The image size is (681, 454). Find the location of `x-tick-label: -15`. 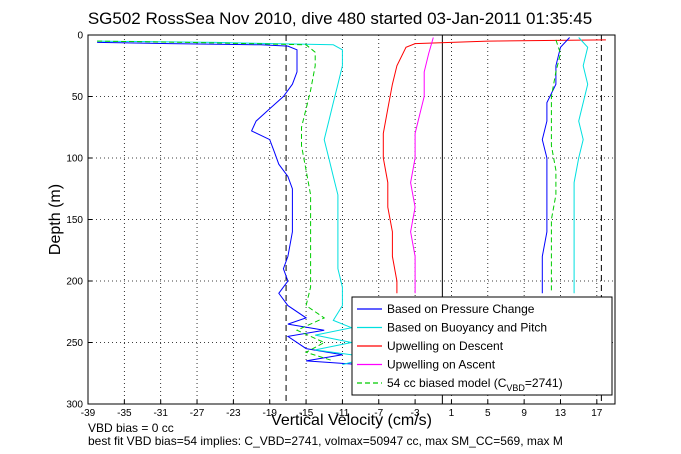

x-tick-label: -15 is located at coordinates (306, 413).